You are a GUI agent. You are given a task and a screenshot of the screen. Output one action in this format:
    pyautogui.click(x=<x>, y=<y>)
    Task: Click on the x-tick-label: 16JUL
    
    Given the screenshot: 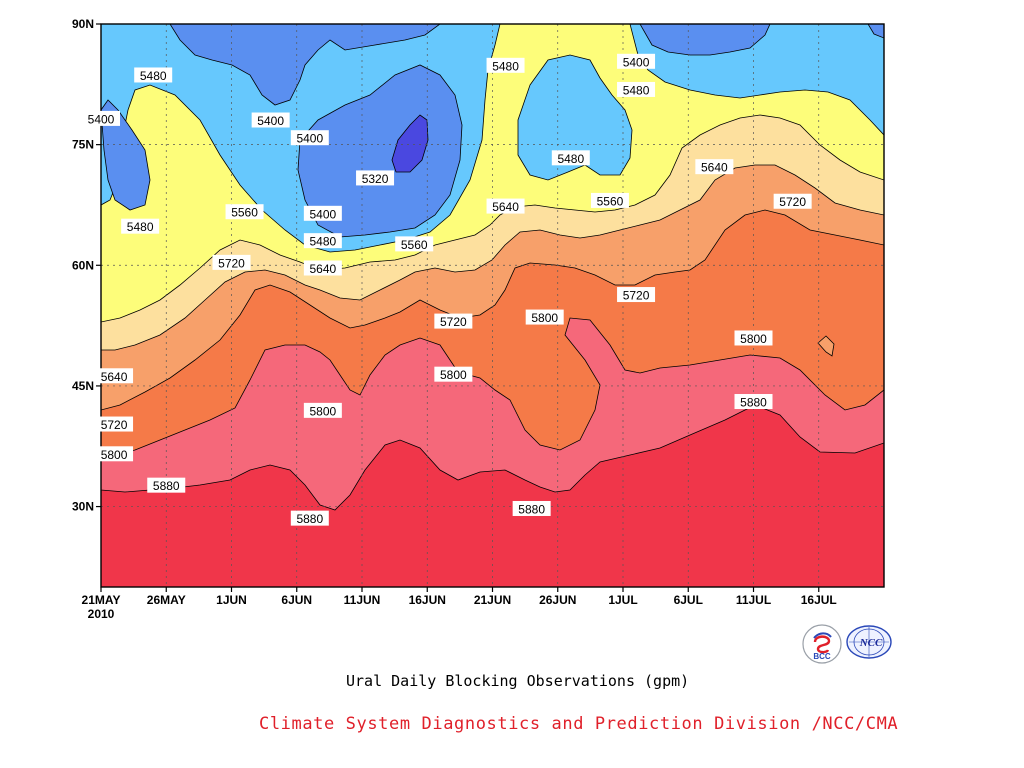 What is the action you would take?
    pyautogui.click(x=819, y=600)
    